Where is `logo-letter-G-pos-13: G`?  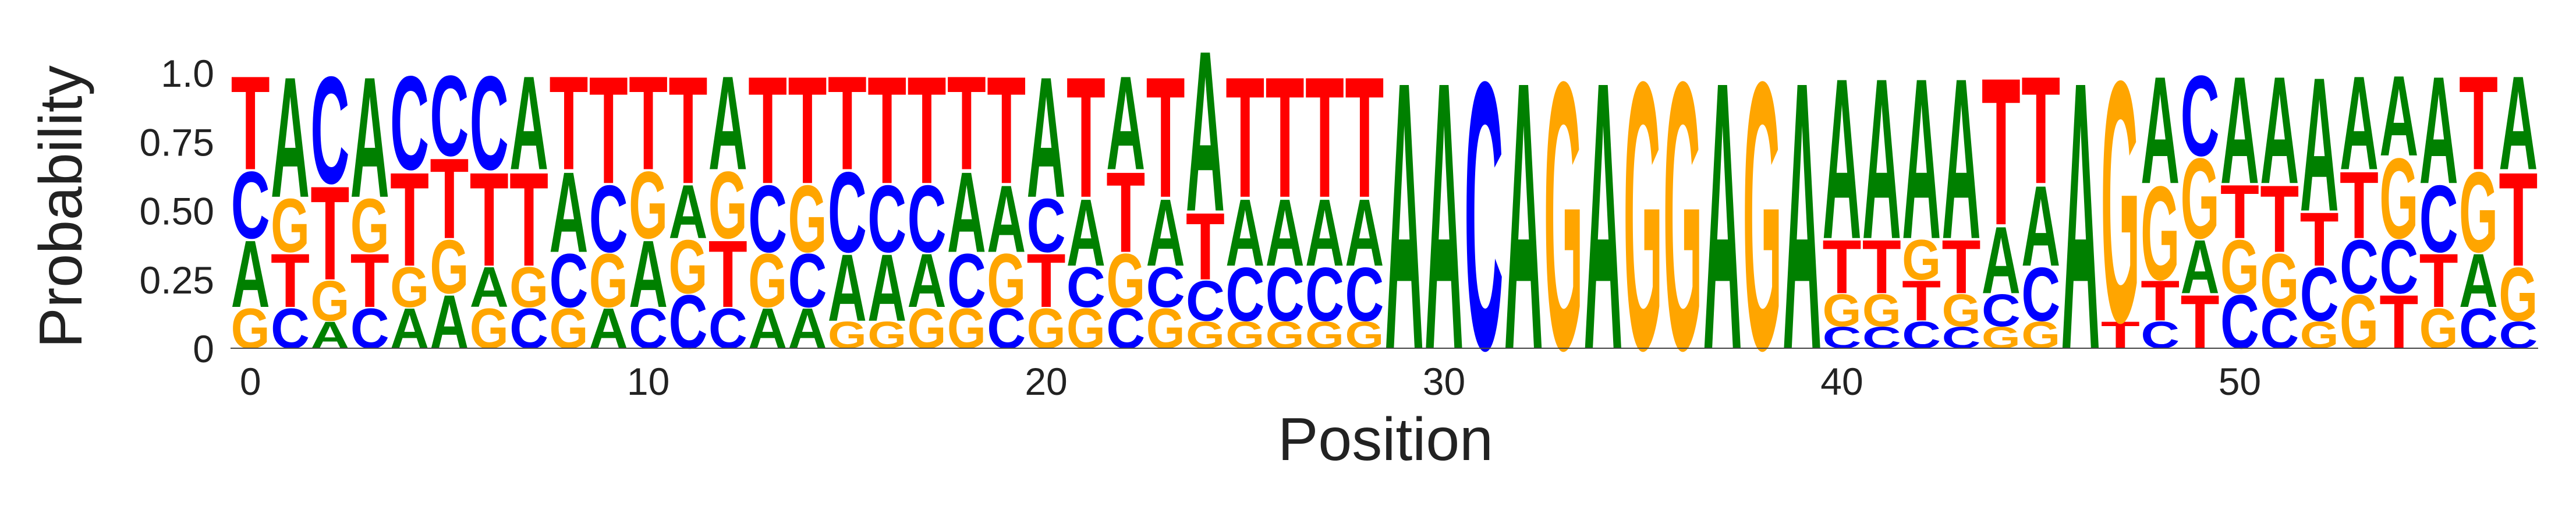
logo-letter-G-pos-13: G is located at coordinates (767, 281).